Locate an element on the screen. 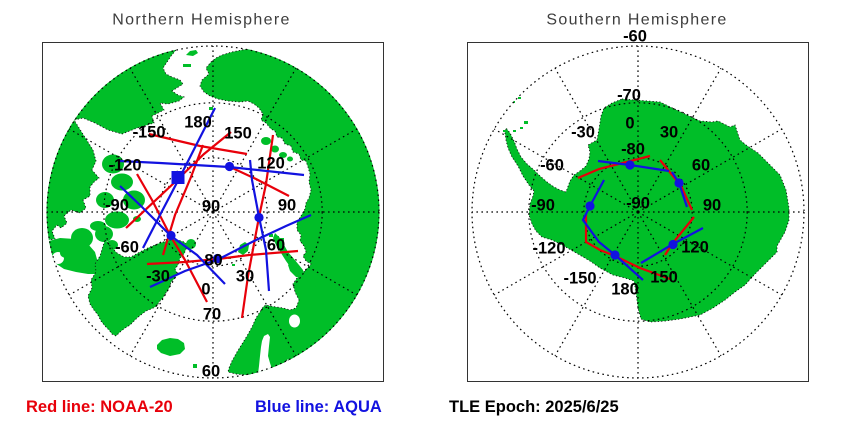 Image resolution: width=850 pixels, height=425 pixels. svg-text: 70 is located at coordinates (212, 314).